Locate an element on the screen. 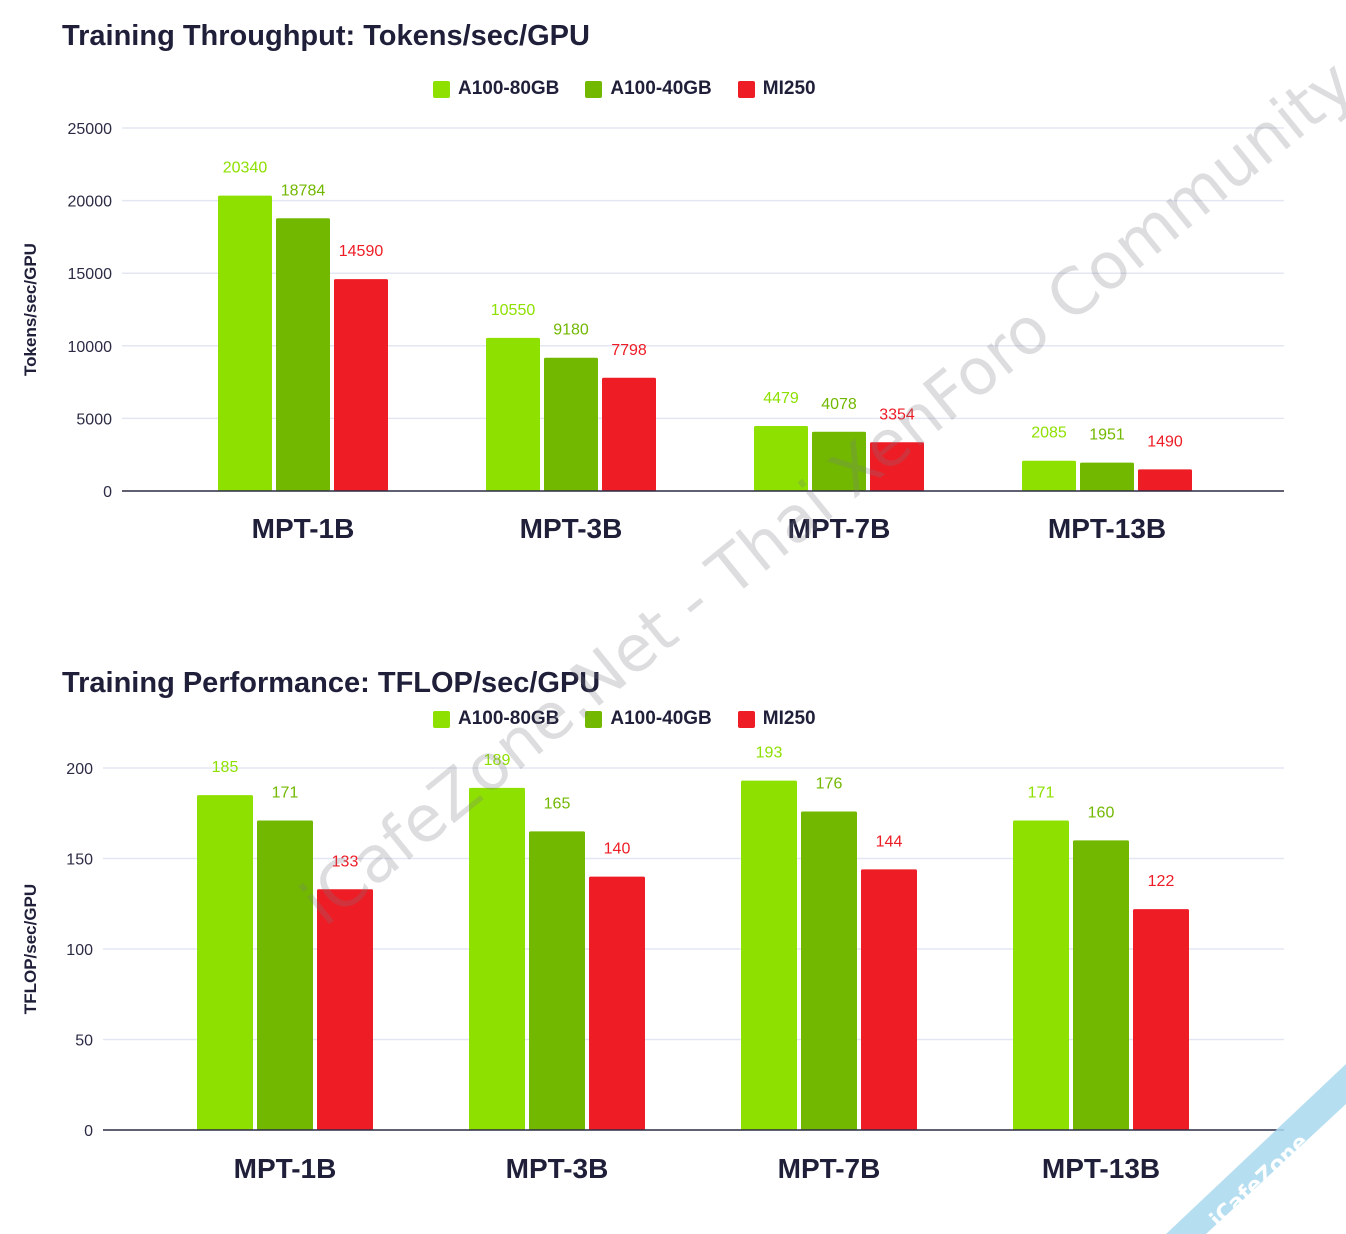 The height and width of the screenshot is (1234, 1346). data-label: 2085 is located at coordinates (1049, 433).